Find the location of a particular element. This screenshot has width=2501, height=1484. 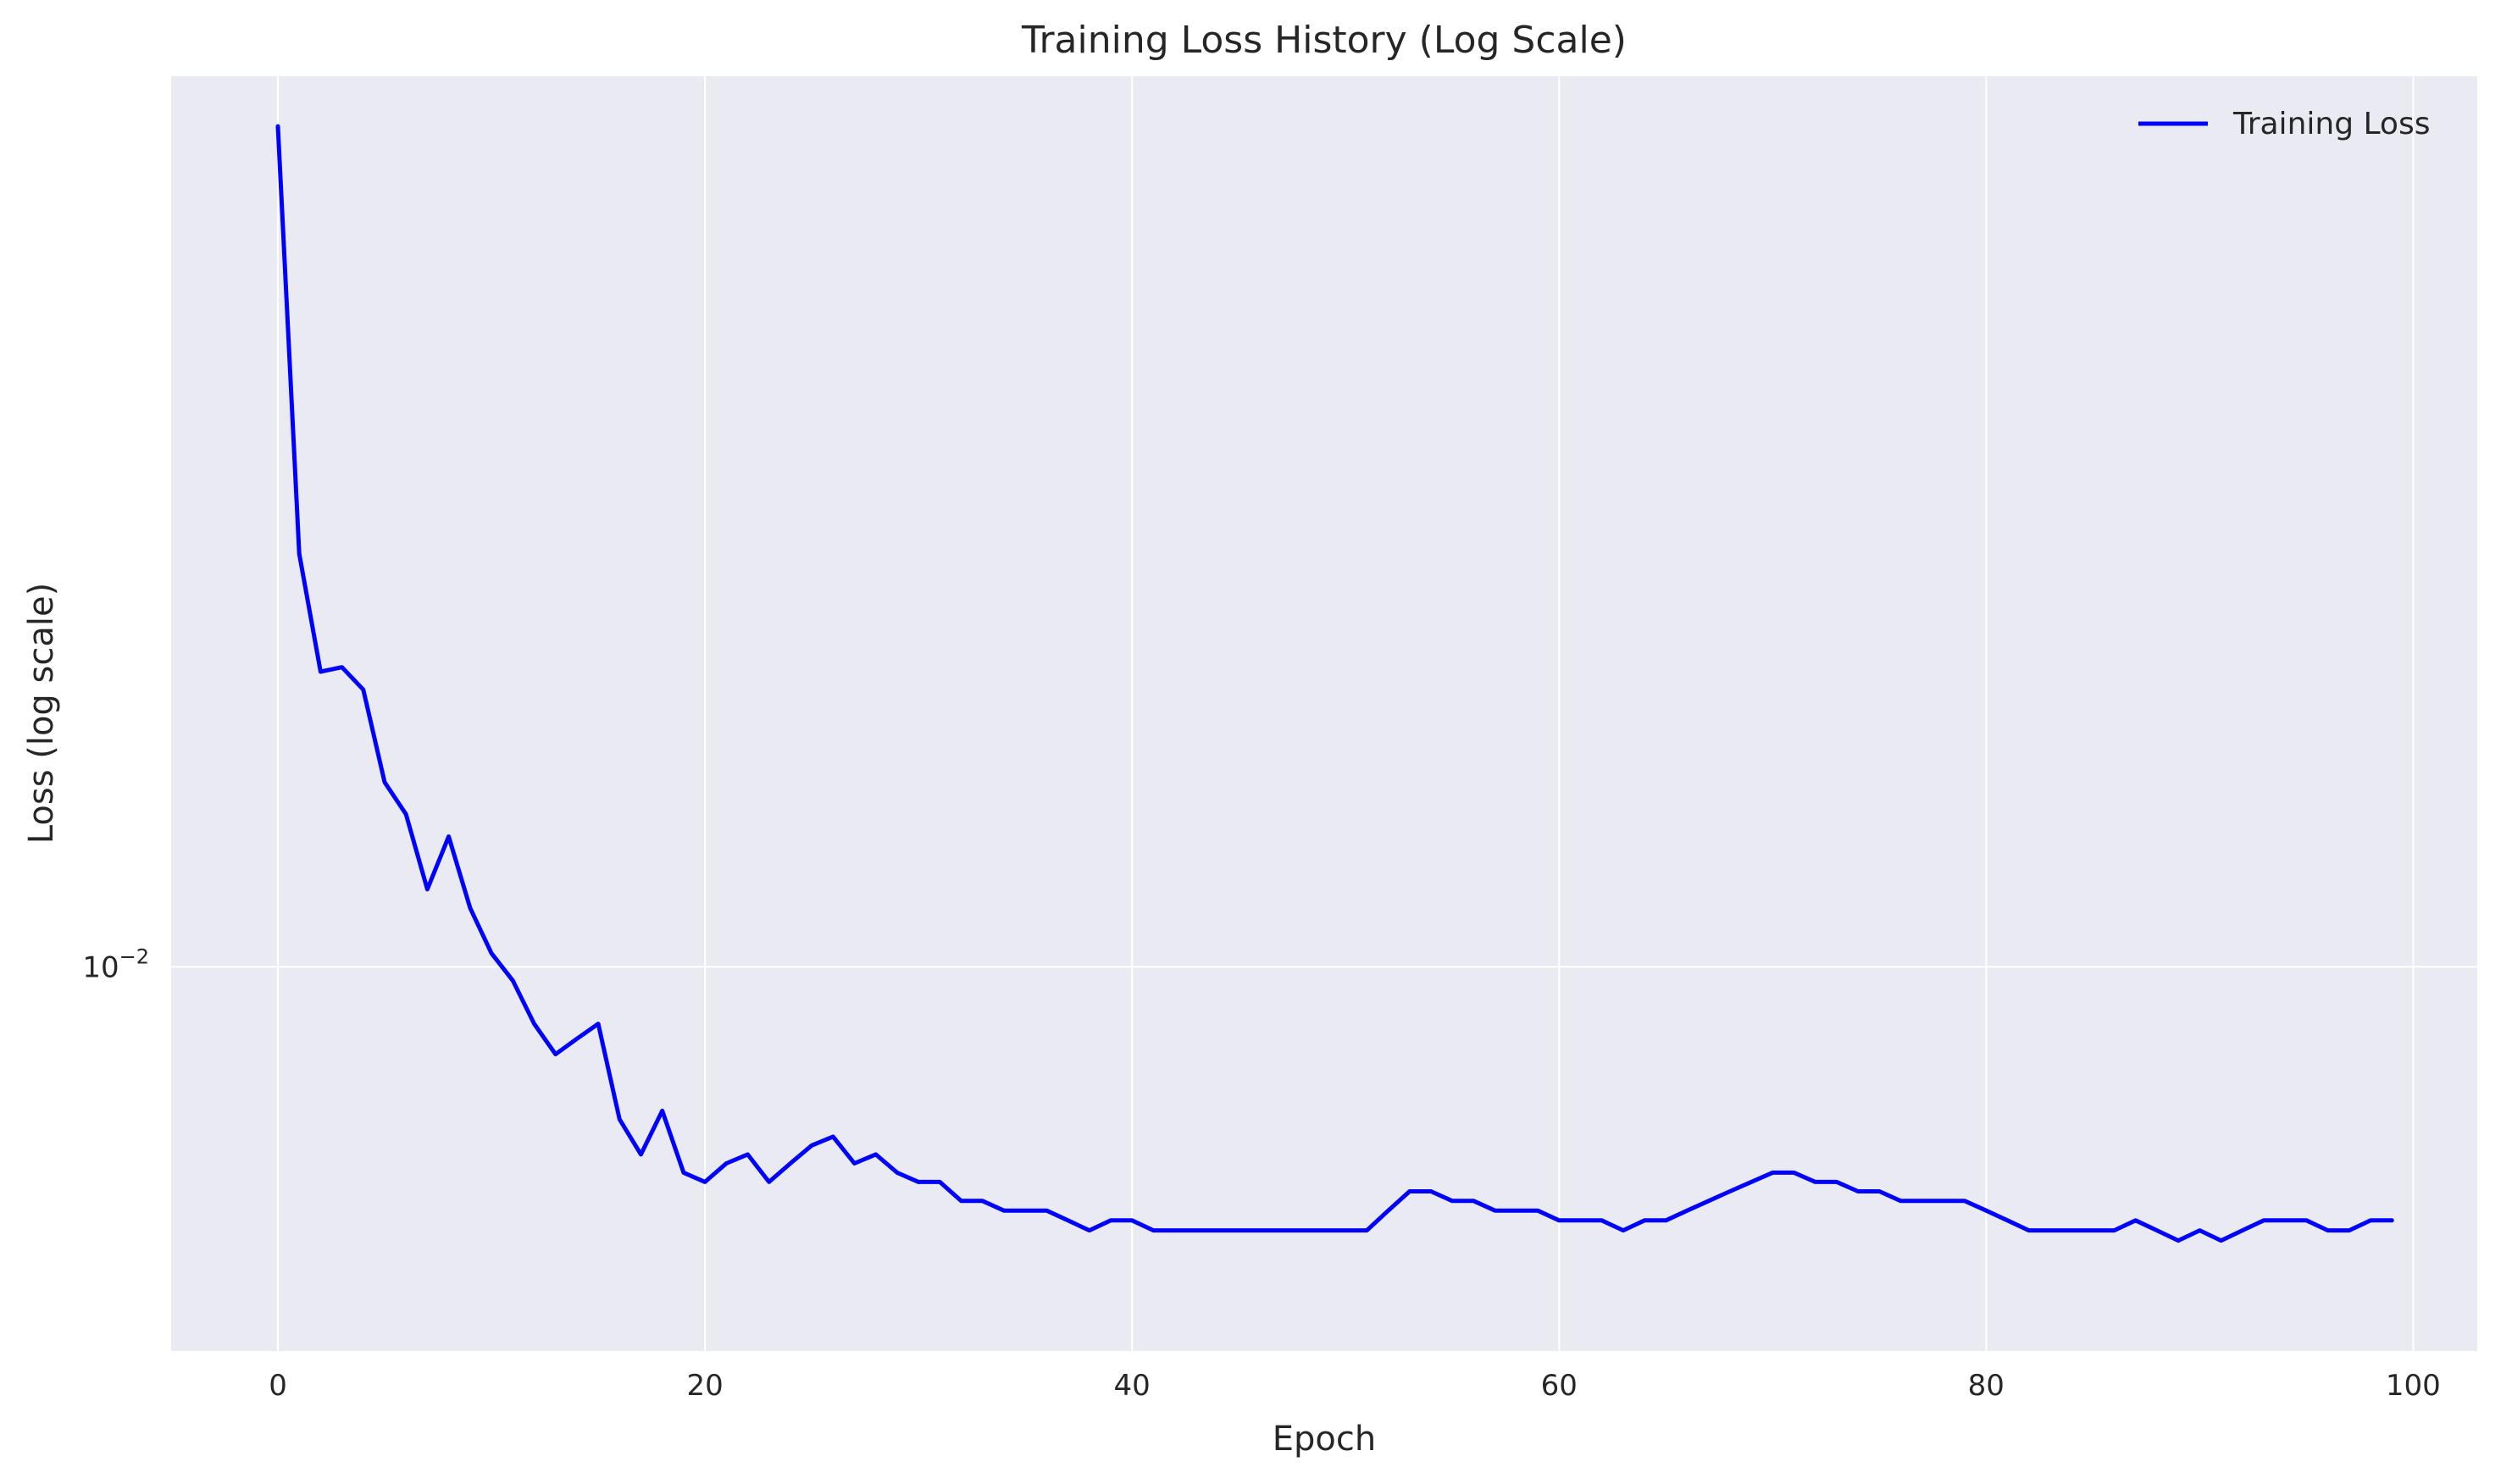

y-axis-label: Loss (log scale) is located at coordinates (41, 713).